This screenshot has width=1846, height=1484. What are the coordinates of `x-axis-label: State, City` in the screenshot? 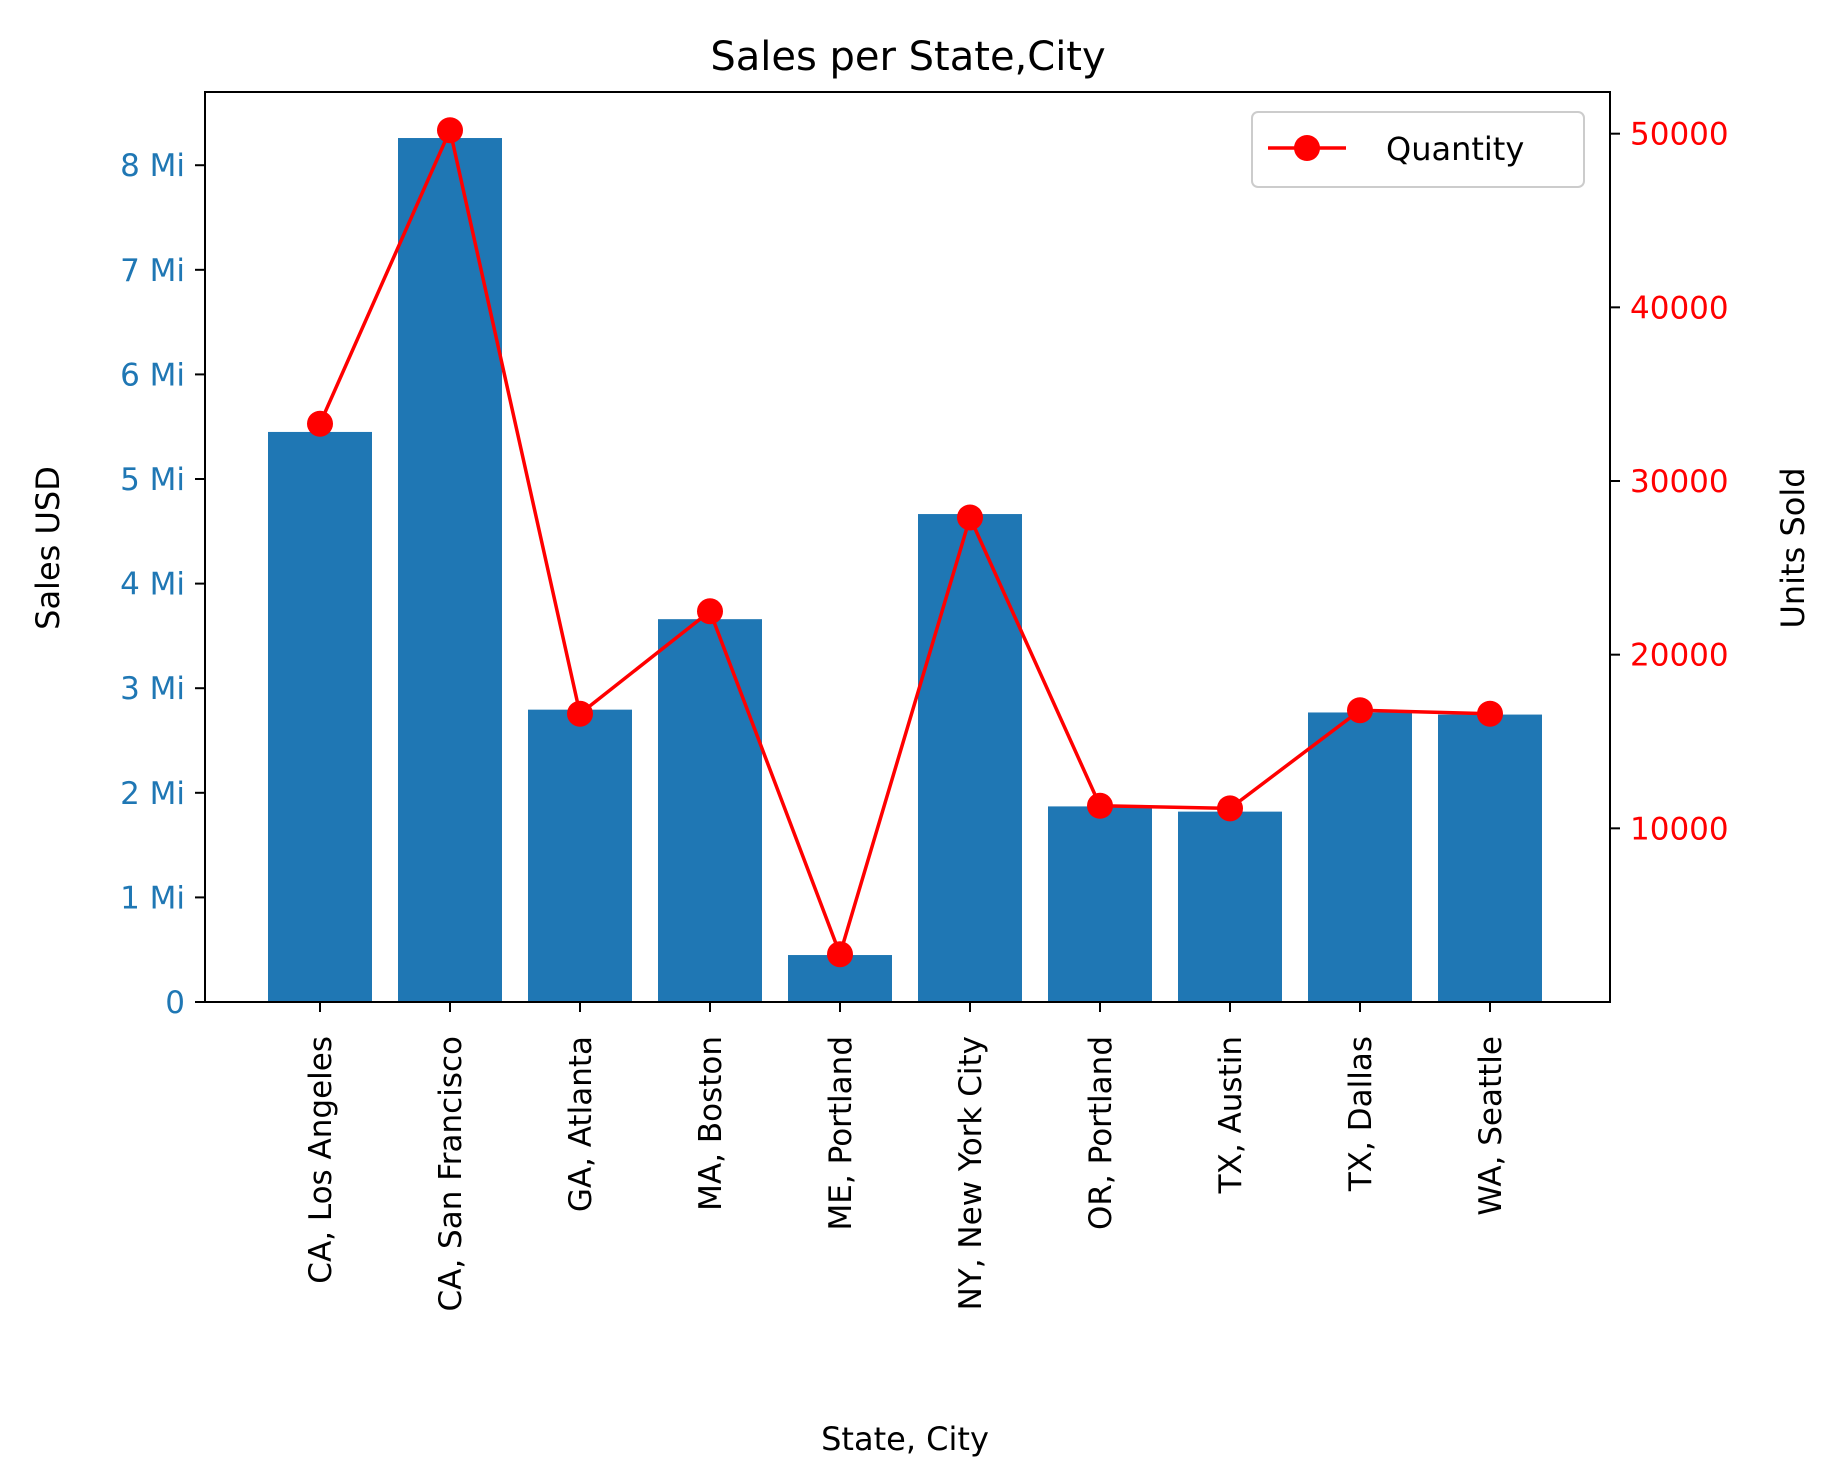 It's located at (905, 1439).